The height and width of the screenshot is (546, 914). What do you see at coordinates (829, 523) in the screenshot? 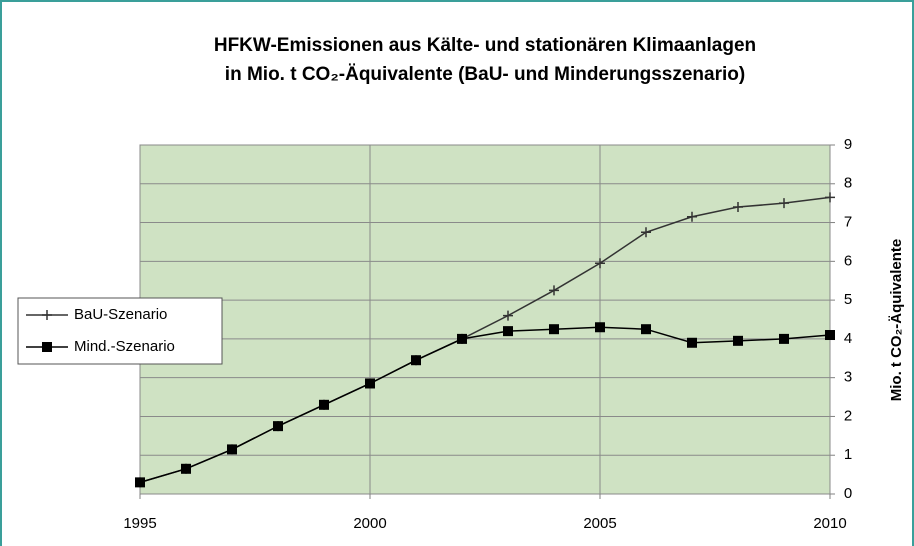
I see `x-tick-label: 2010` at bounding box center [829, 523].